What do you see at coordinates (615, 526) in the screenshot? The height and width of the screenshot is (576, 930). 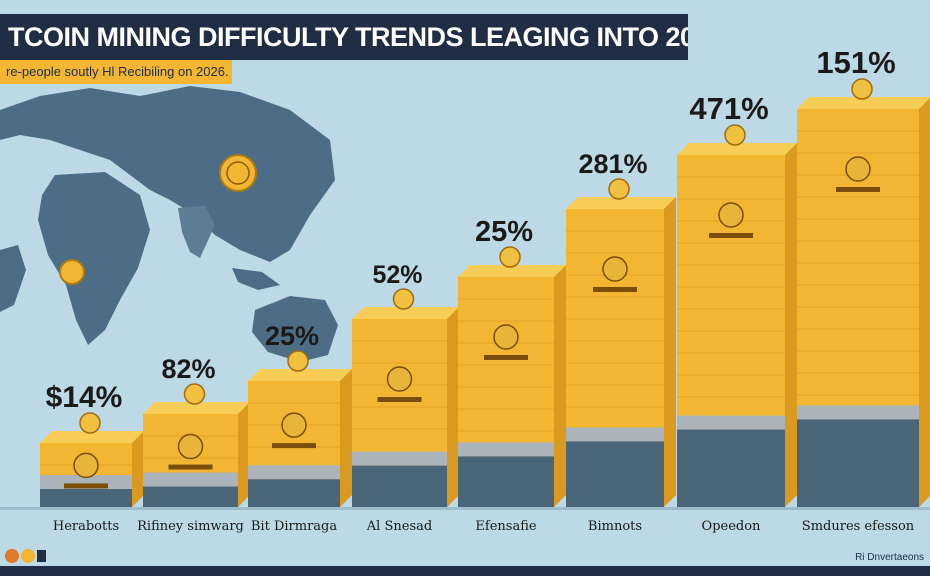 I see `category-label: Bimnots` at bounding box center [615, 526].